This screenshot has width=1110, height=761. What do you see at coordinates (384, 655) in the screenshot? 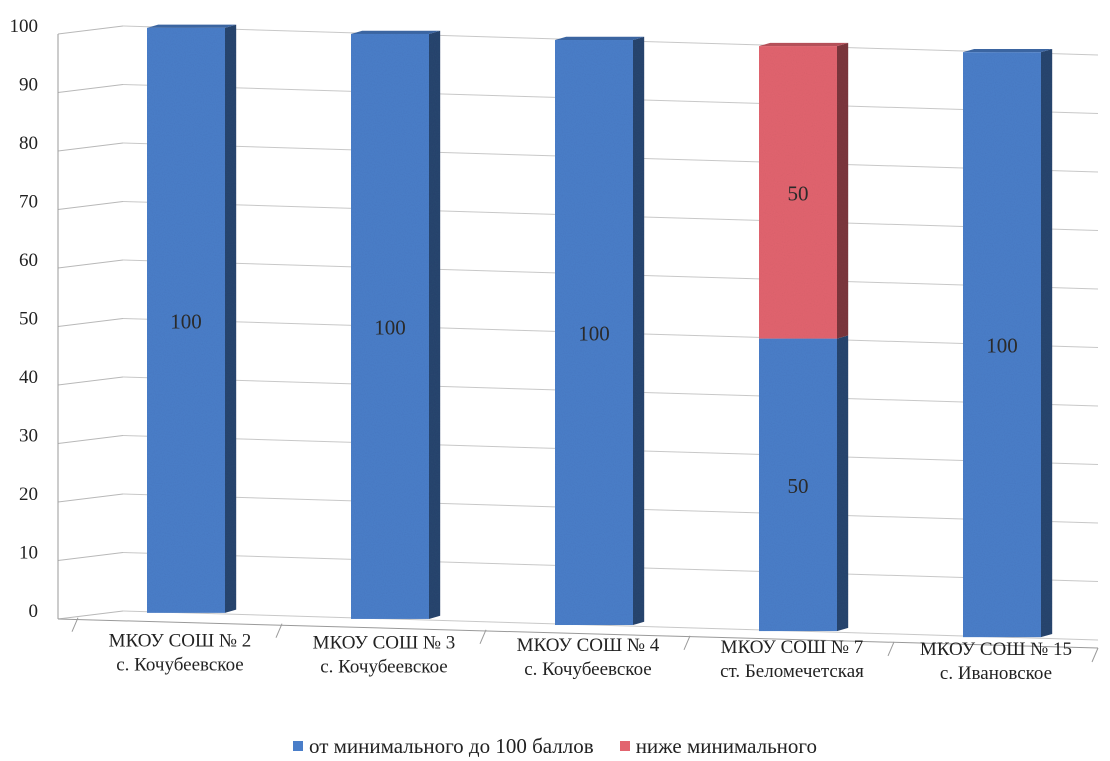
I see `category-label: МКОУ СОШ № 3 с. Кочубеевское` at bounding box center [384, 655].